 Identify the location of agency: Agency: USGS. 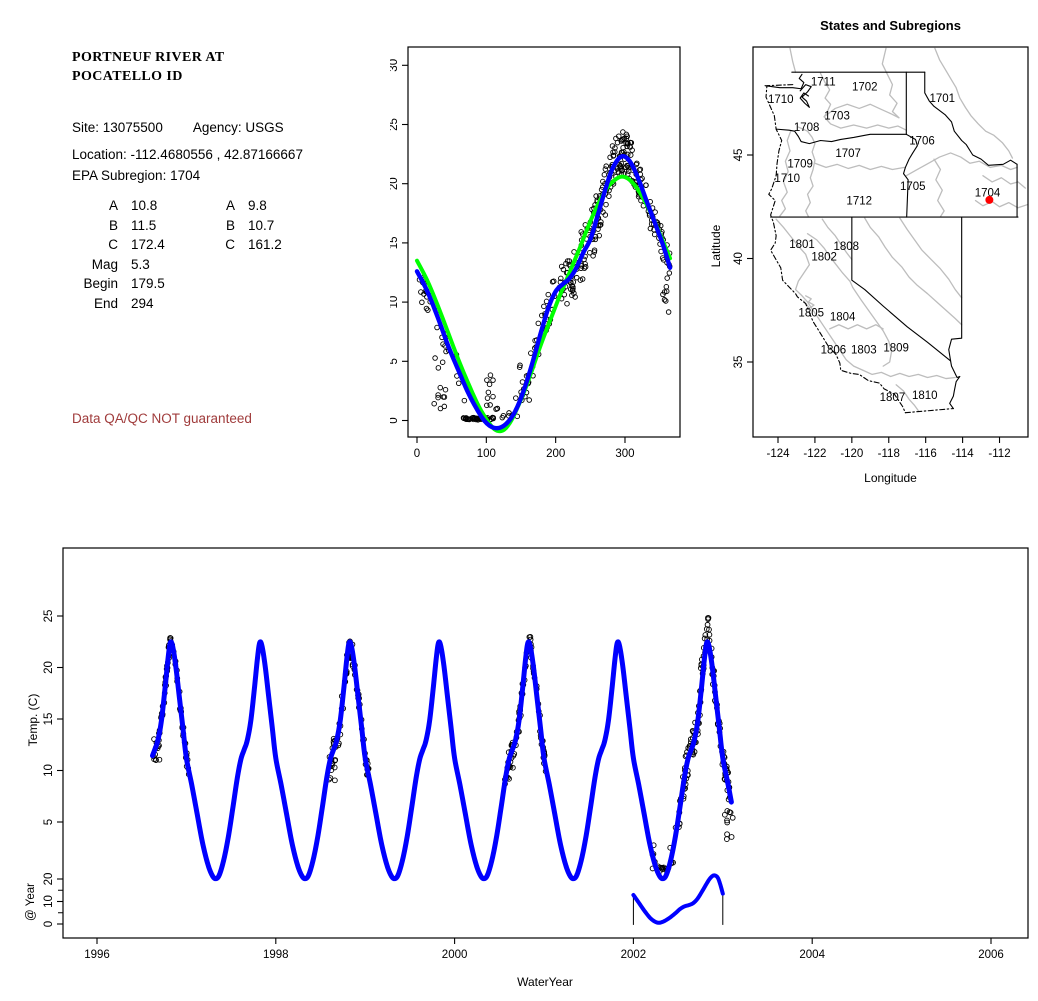
(238, 127).